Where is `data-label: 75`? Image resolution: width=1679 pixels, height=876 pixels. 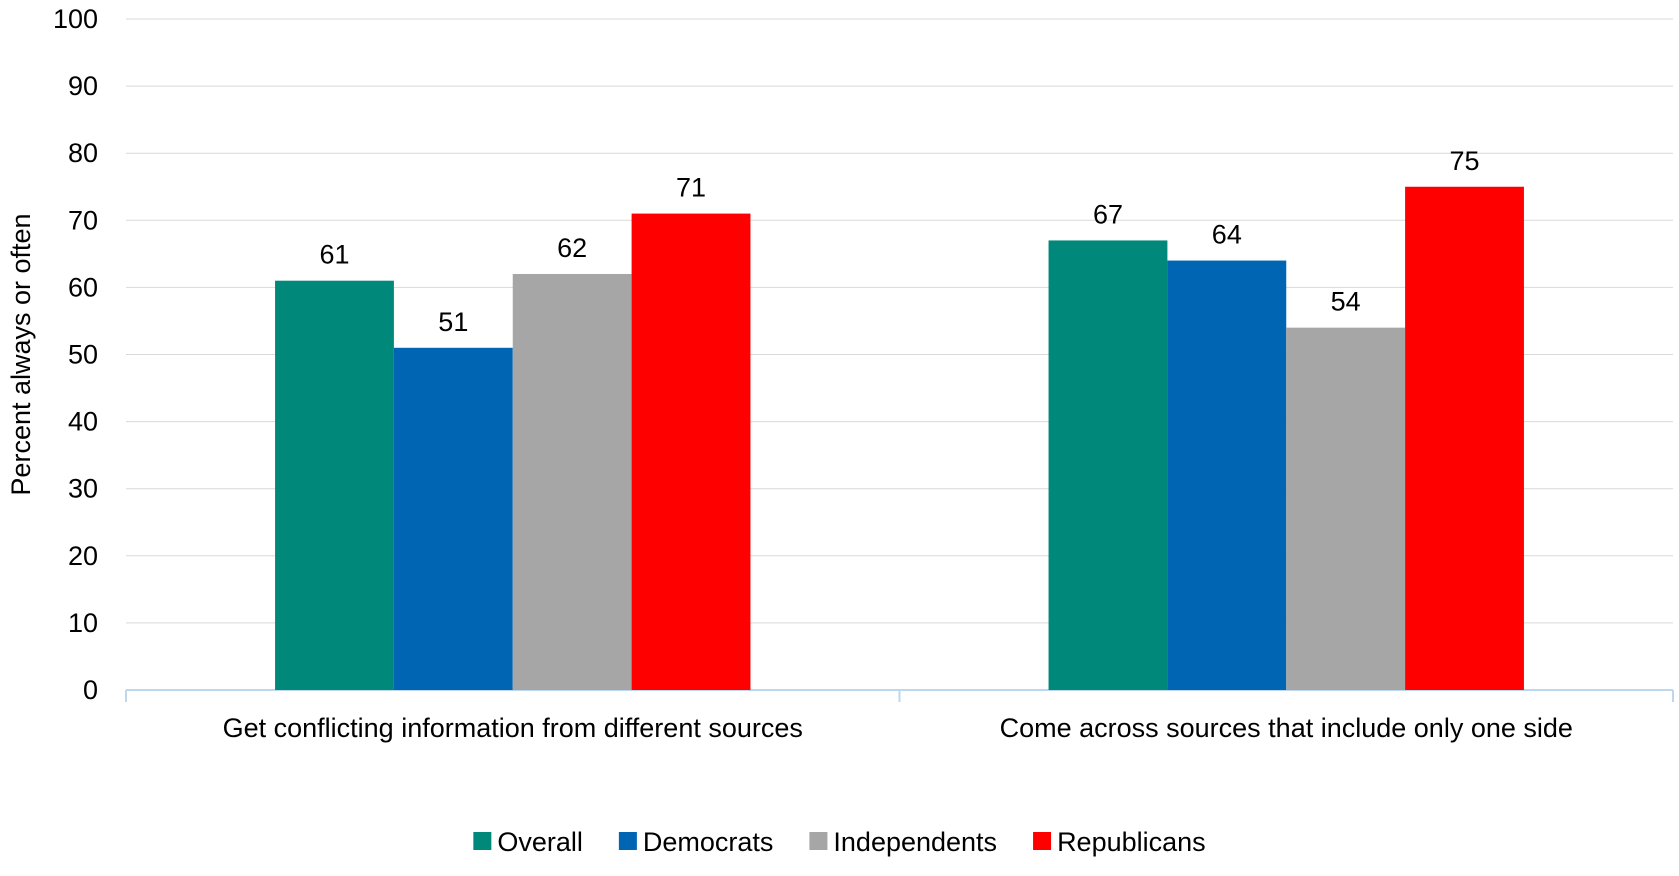
data-label: 75 is located at coordinates (1464, 161).